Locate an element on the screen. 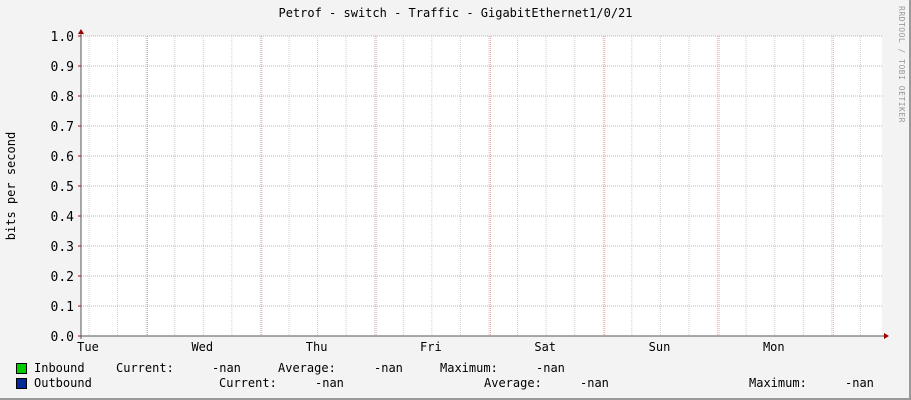 This screenshot has height=400, width=911. y-tick-label: 0.4 is located at coordinates (63, 217).